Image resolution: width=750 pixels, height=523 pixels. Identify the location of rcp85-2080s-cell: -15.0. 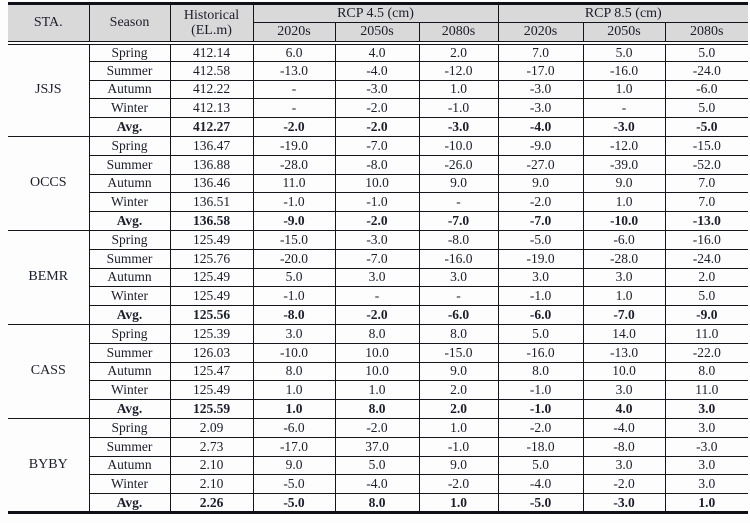
(706, 145).